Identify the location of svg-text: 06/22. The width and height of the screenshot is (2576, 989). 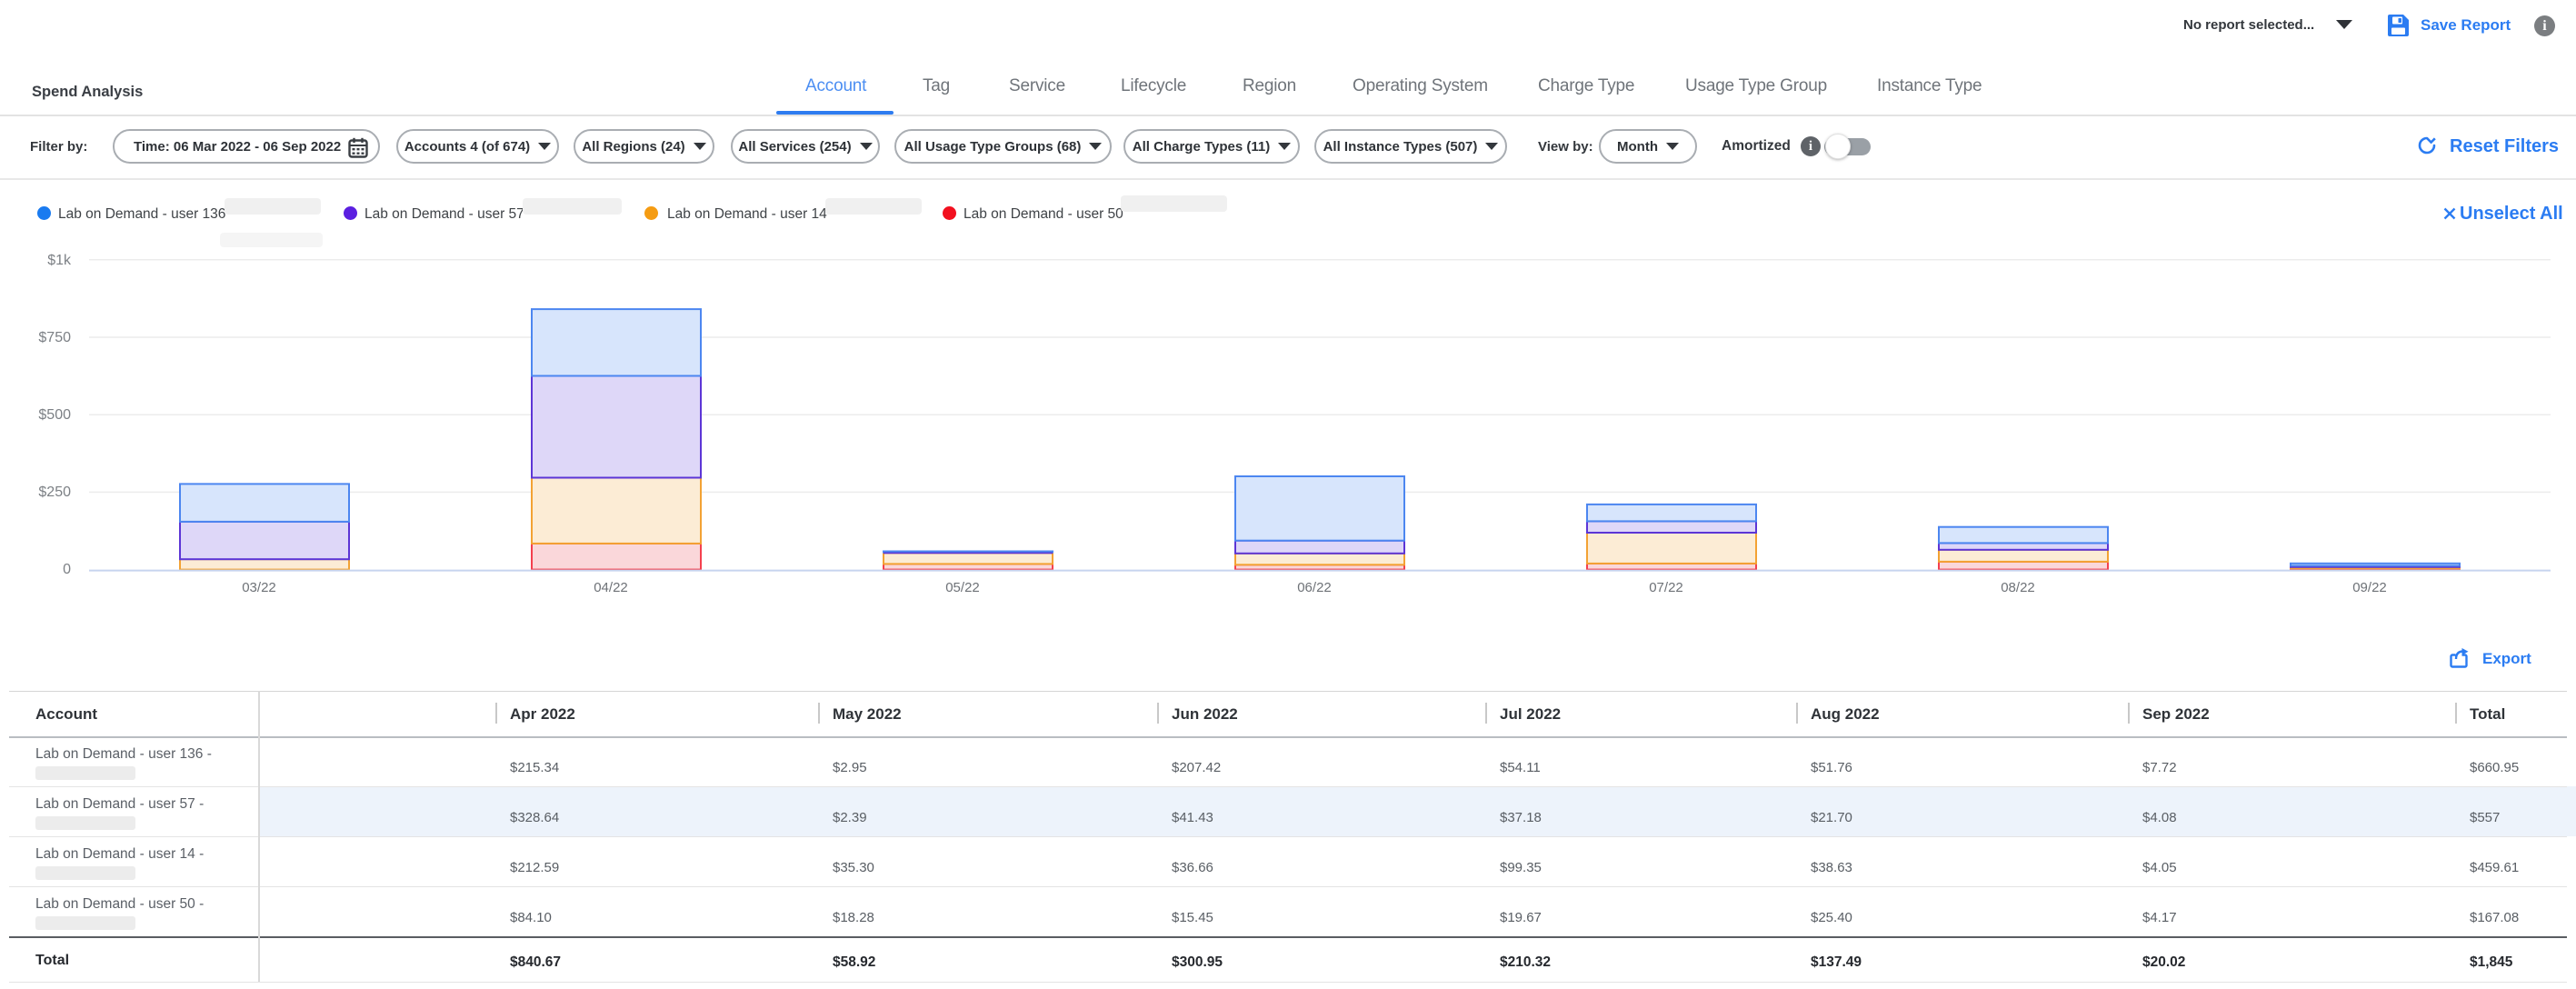
(1314, 587).